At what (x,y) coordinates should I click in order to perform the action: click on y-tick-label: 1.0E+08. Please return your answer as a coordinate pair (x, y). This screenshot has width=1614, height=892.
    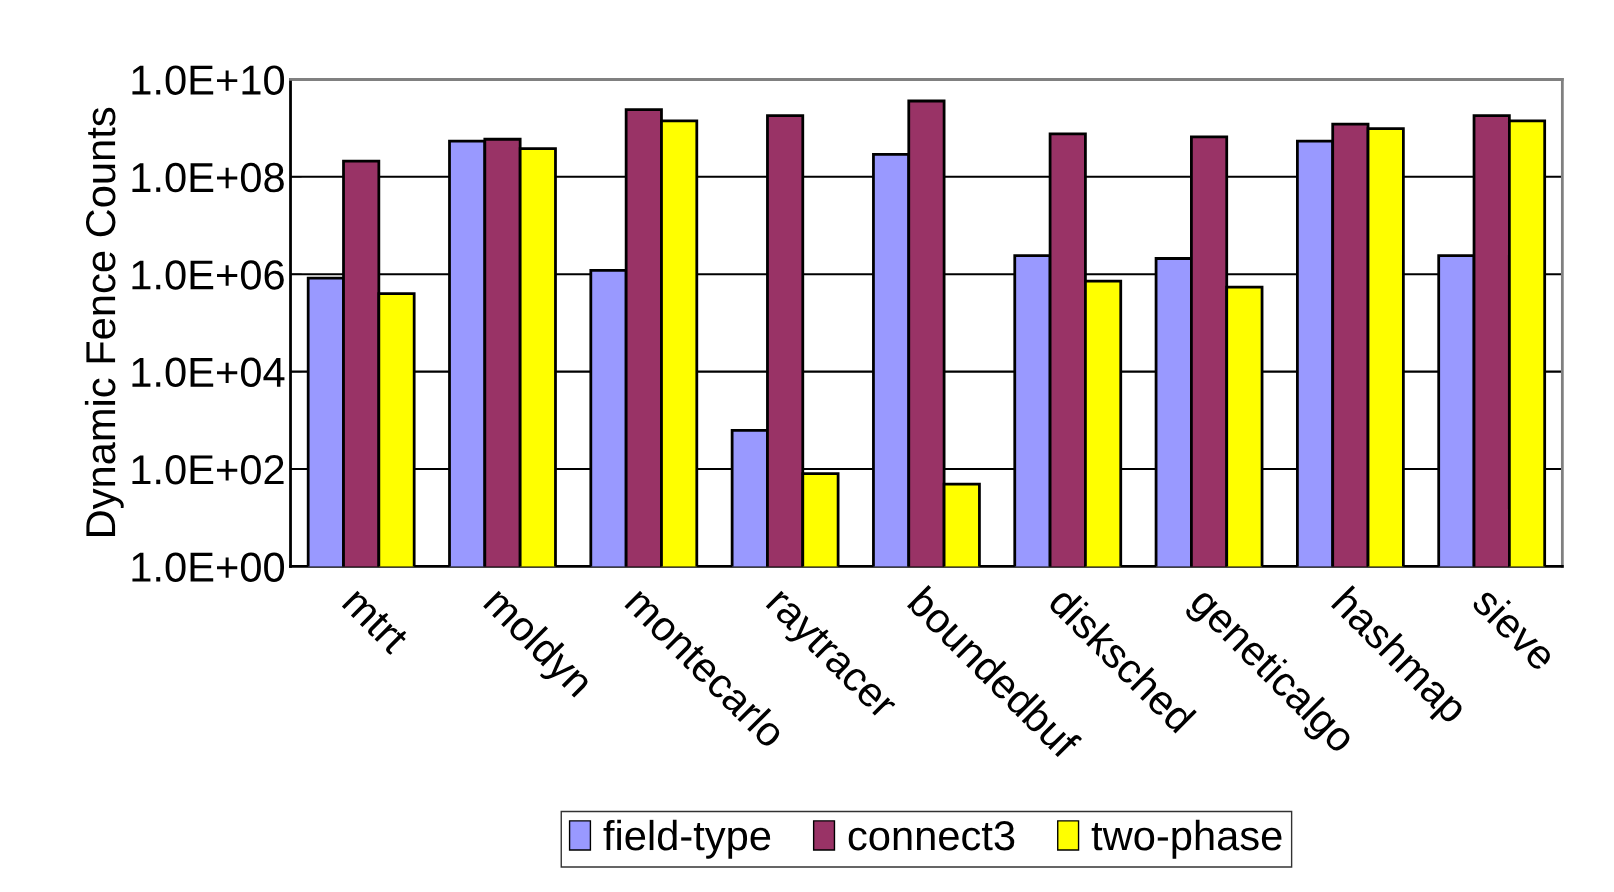
    Looking at the image, I should click on (208, 177).